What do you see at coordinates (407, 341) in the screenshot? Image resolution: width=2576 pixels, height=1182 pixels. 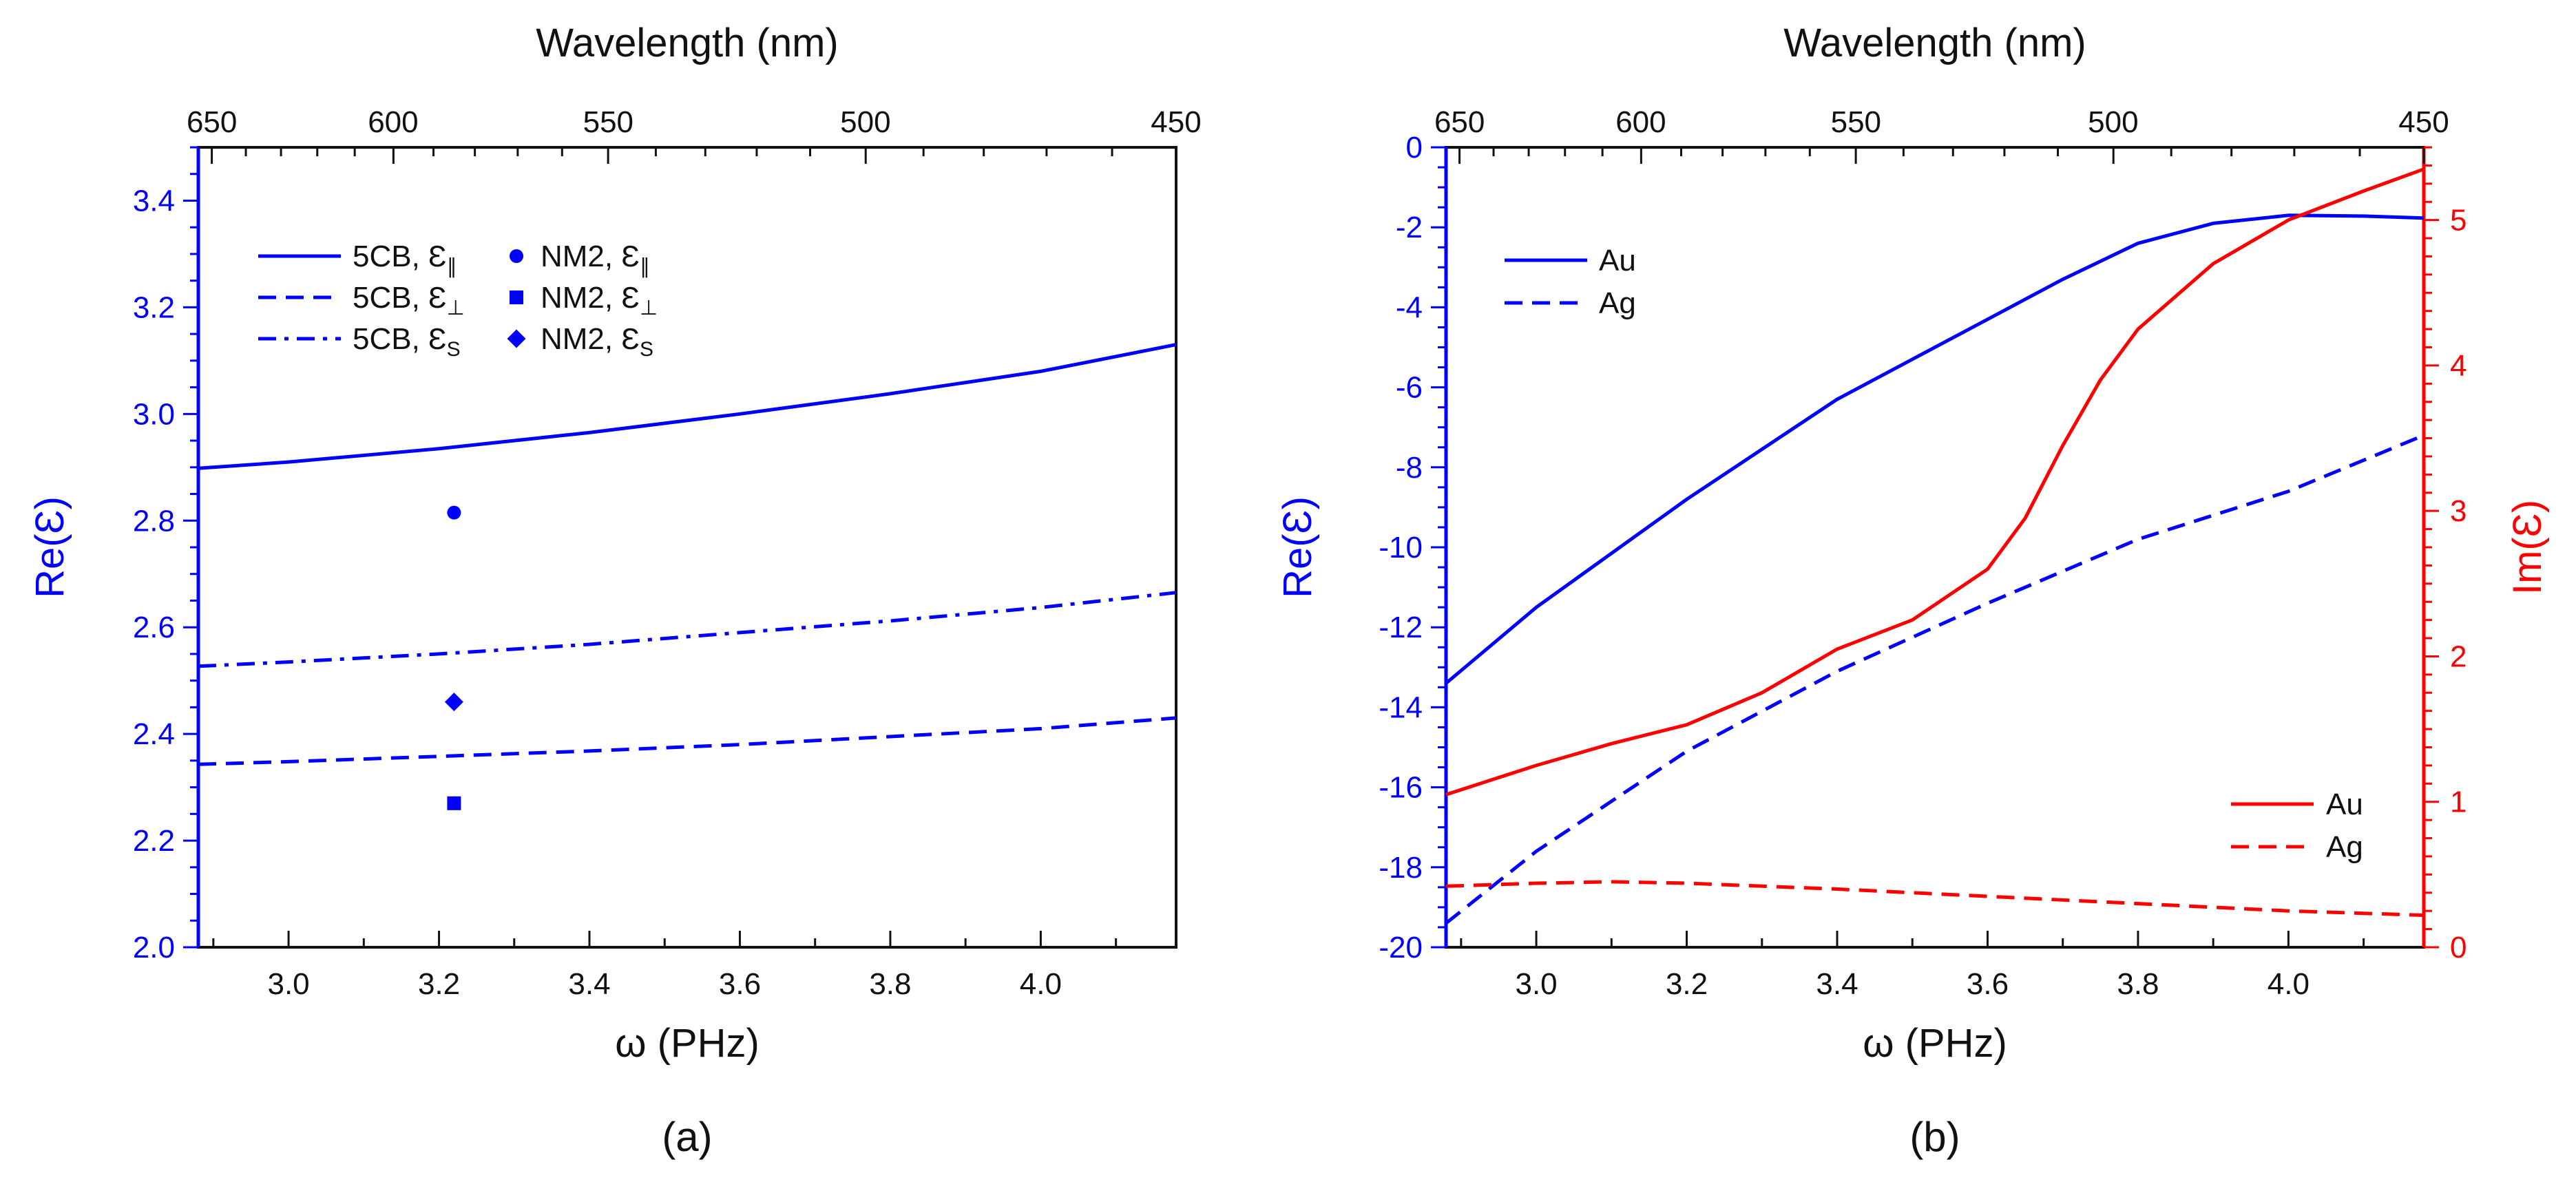 I see `panel-a-legend-label: 5CB, ƐS` at bounding box center [407, 341].